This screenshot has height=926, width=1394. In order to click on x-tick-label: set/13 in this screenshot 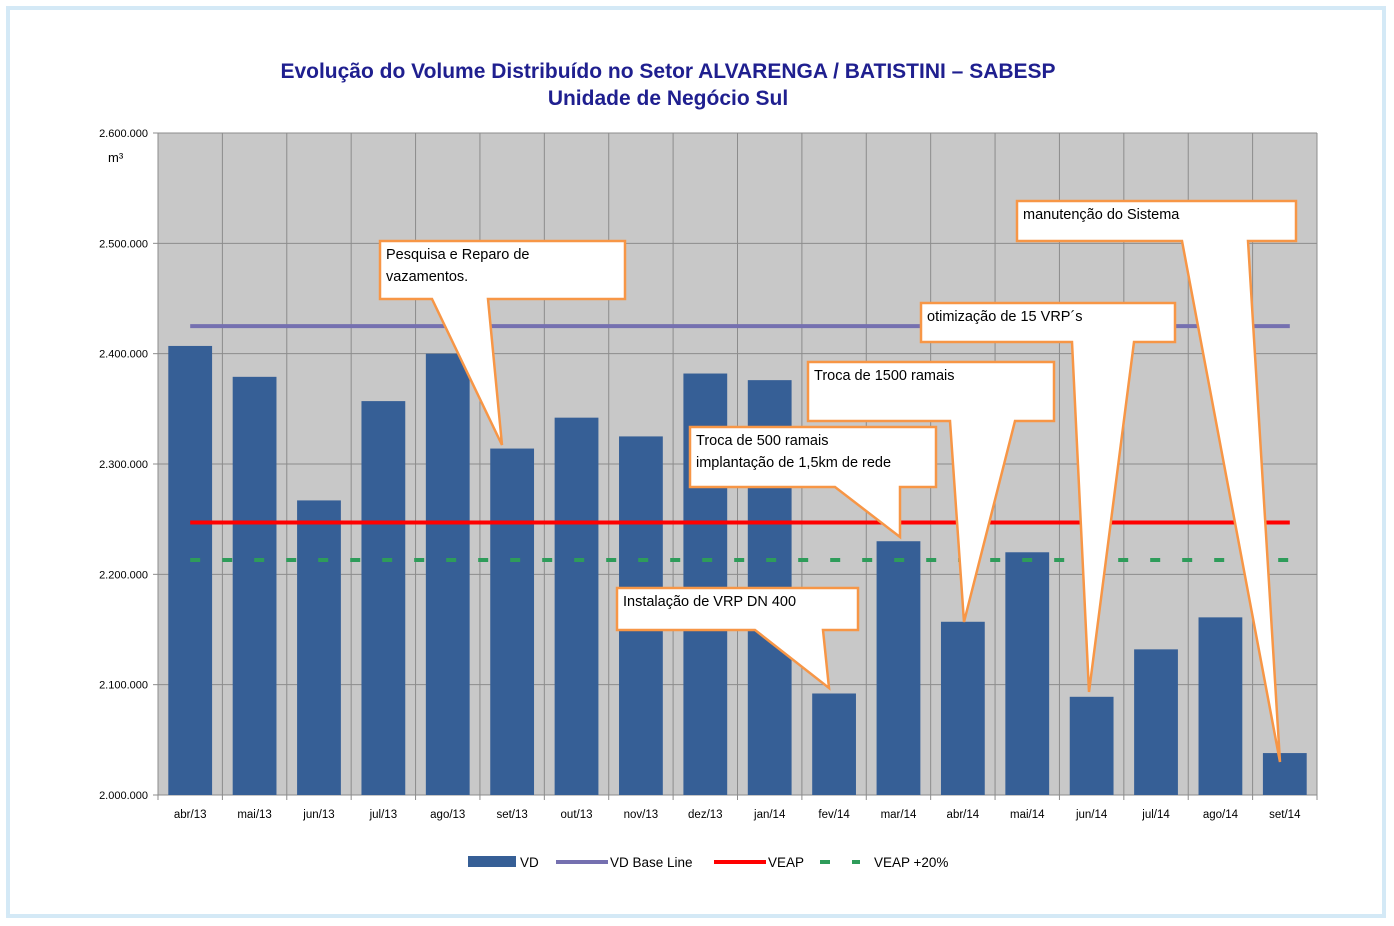, I will do `click(511, 815)`.